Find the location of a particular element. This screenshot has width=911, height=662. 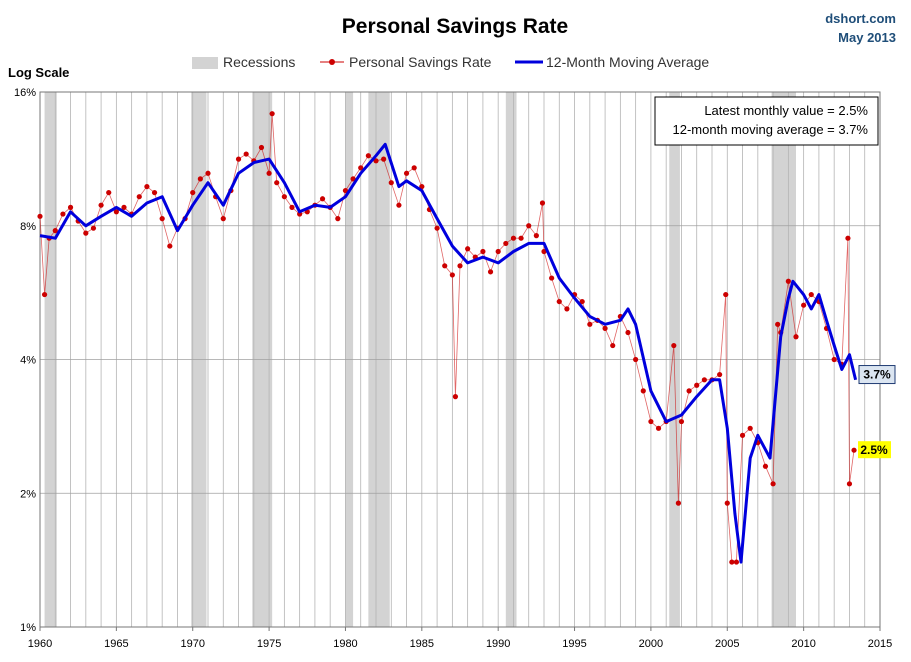

y-tick-label: 1% is located at coordinates (28, 628).